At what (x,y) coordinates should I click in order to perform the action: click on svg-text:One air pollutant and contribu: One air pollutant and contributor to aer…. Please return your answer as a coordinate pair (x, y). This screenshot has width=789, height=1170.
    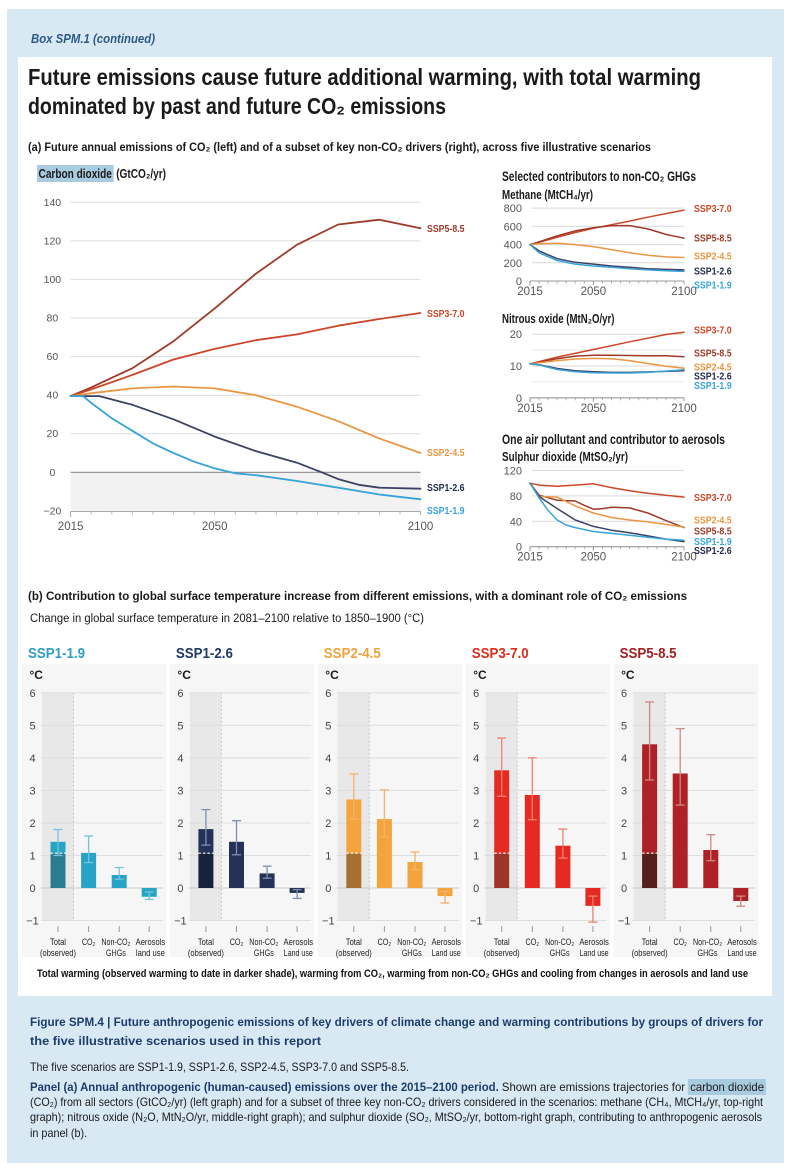
    Looking at the image, I should click on (613, 439).